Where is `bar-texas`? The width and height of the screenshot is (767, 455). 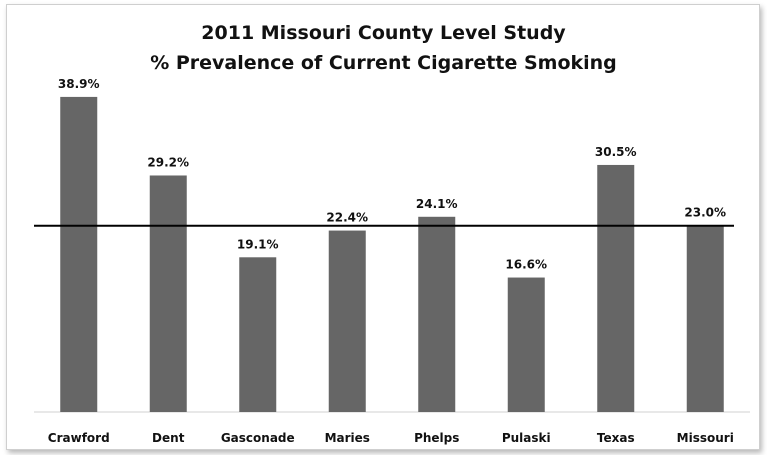 bar-texas is located at coordinates (616, 288).